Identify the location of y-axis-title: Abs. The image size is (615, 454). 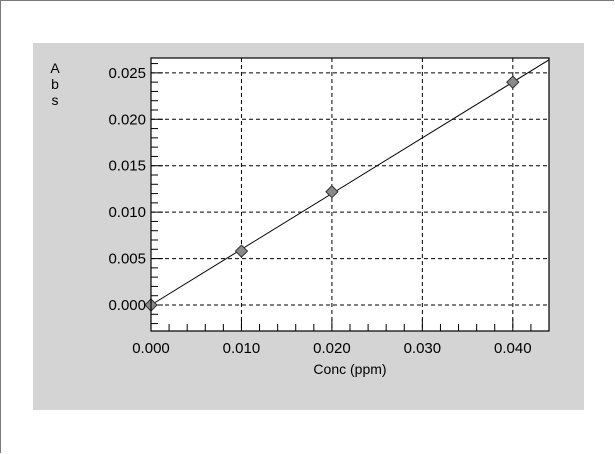
(55, 84).